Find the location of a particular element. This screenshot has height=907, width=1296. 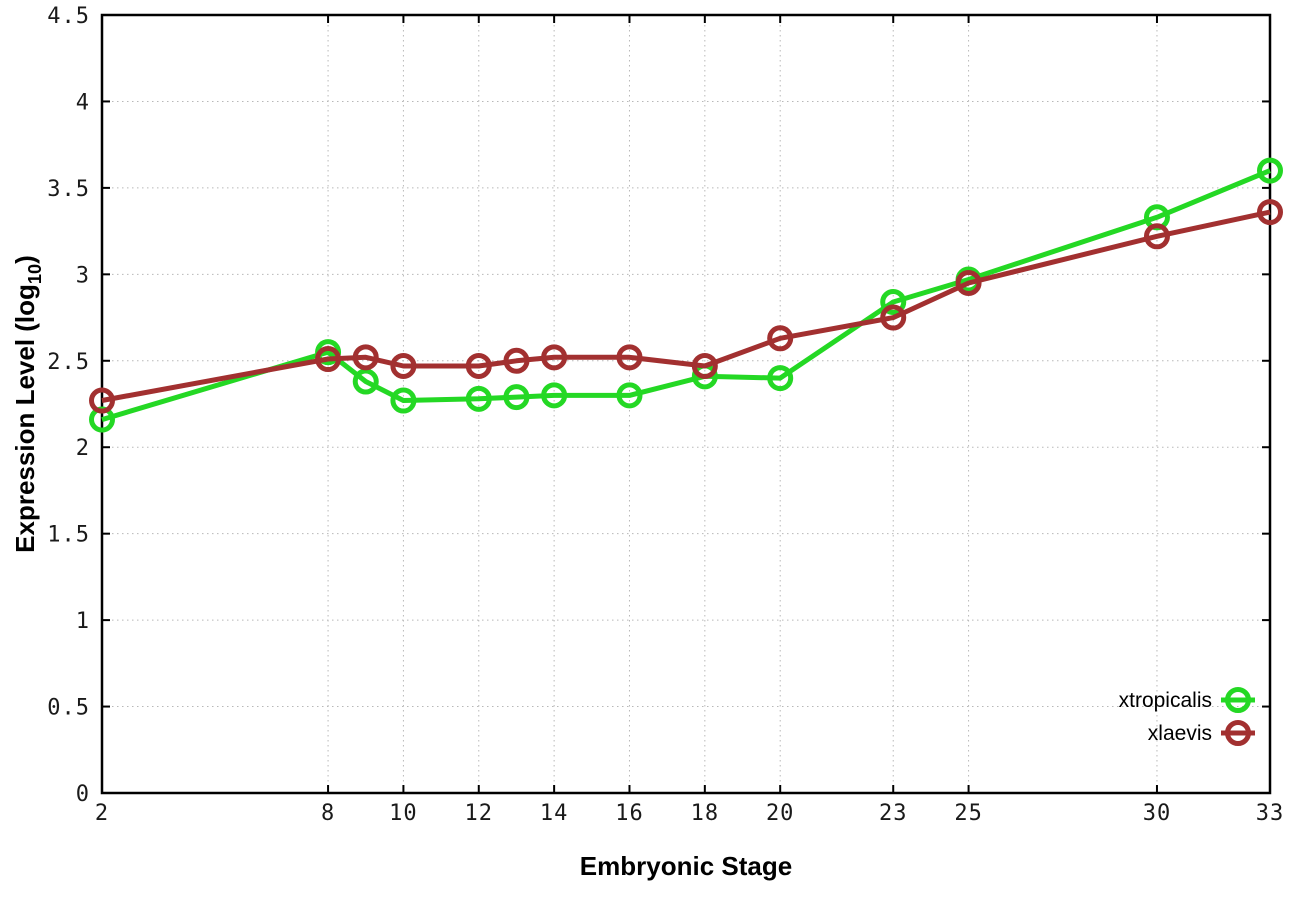

x-tick-label: 33 is located at coordinates (1270, 813).